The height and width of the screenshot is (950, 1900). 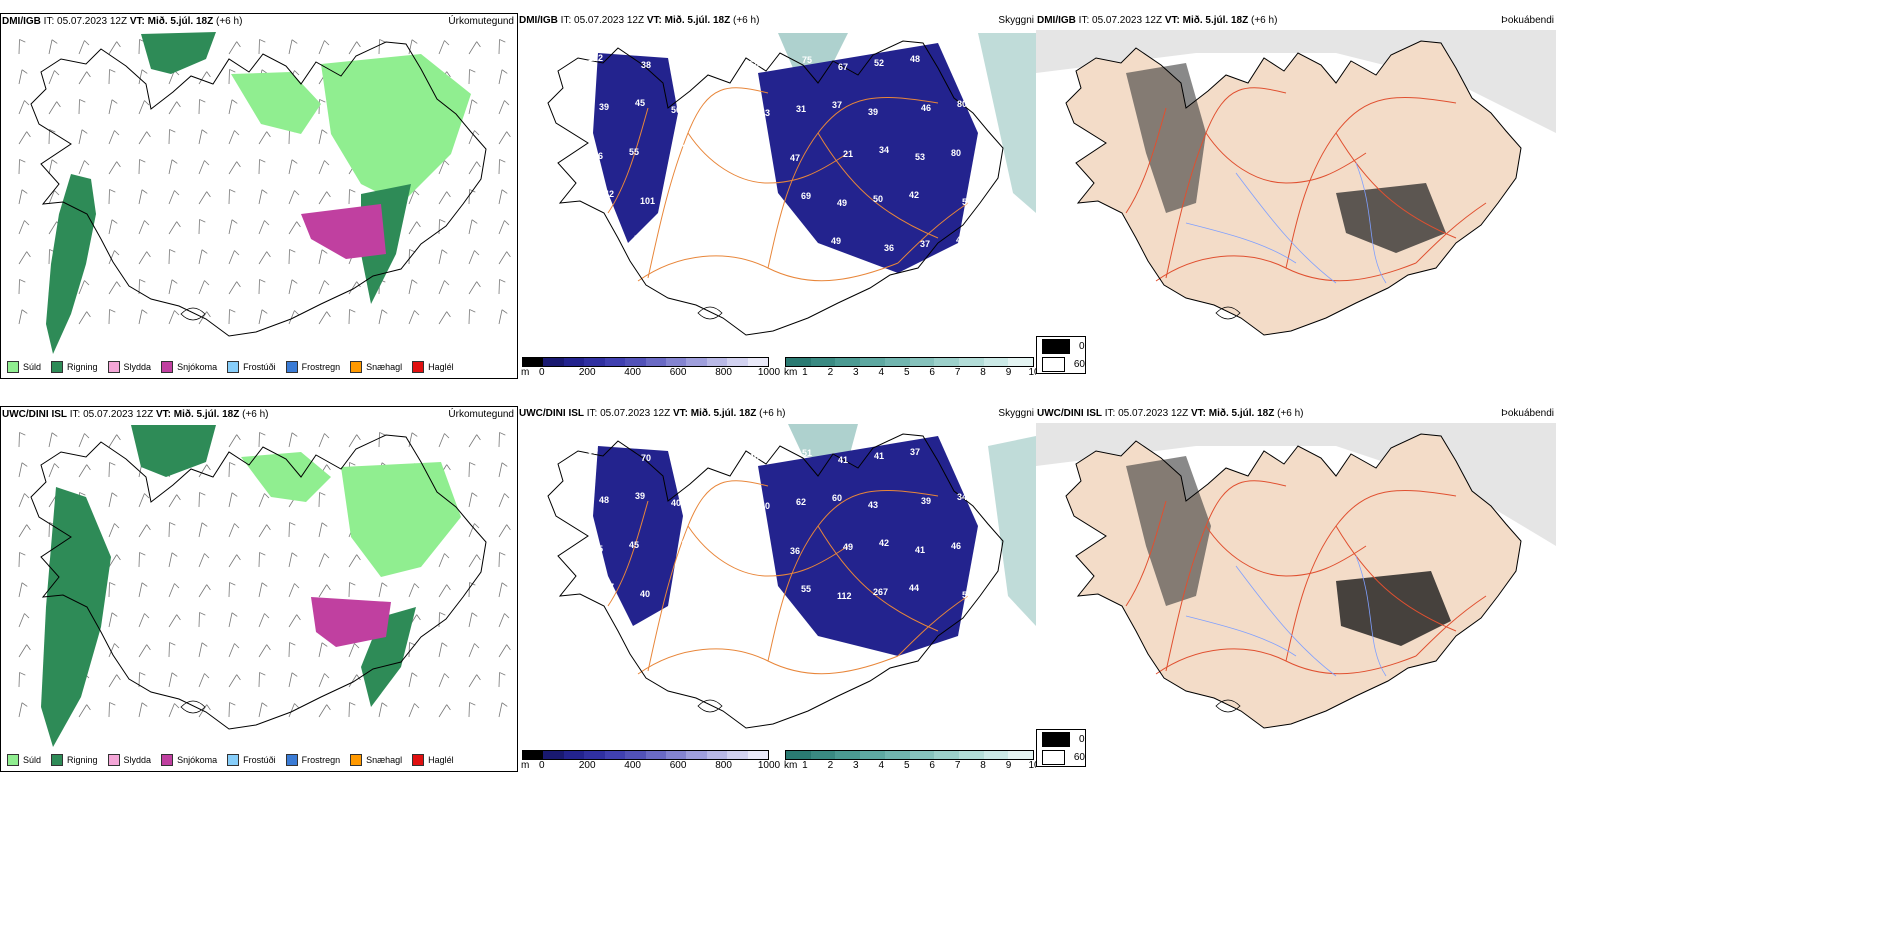 What do you see at coordinates (805, 765) in the screenshot?
I see `colorbar-tick: 1` at bounding box center [805, 765].